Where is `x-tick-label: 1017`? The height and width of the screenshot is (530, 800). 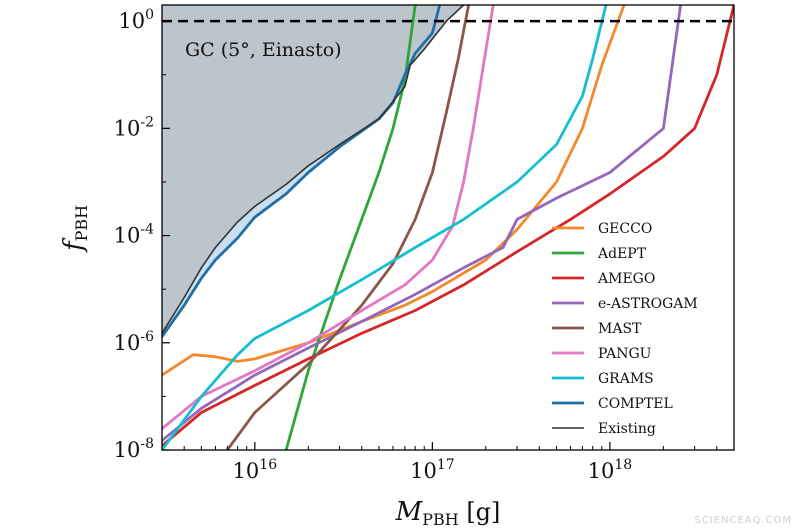
x-tick-label: 1017 is located at coordinates (432, 470).